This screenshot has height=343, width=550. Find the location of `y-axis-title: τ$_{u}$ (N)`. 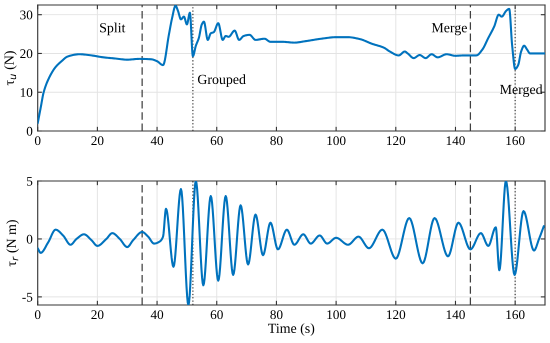

y-axis-title: τ$_{u}$ (N) is located at coordinates (10, 68).